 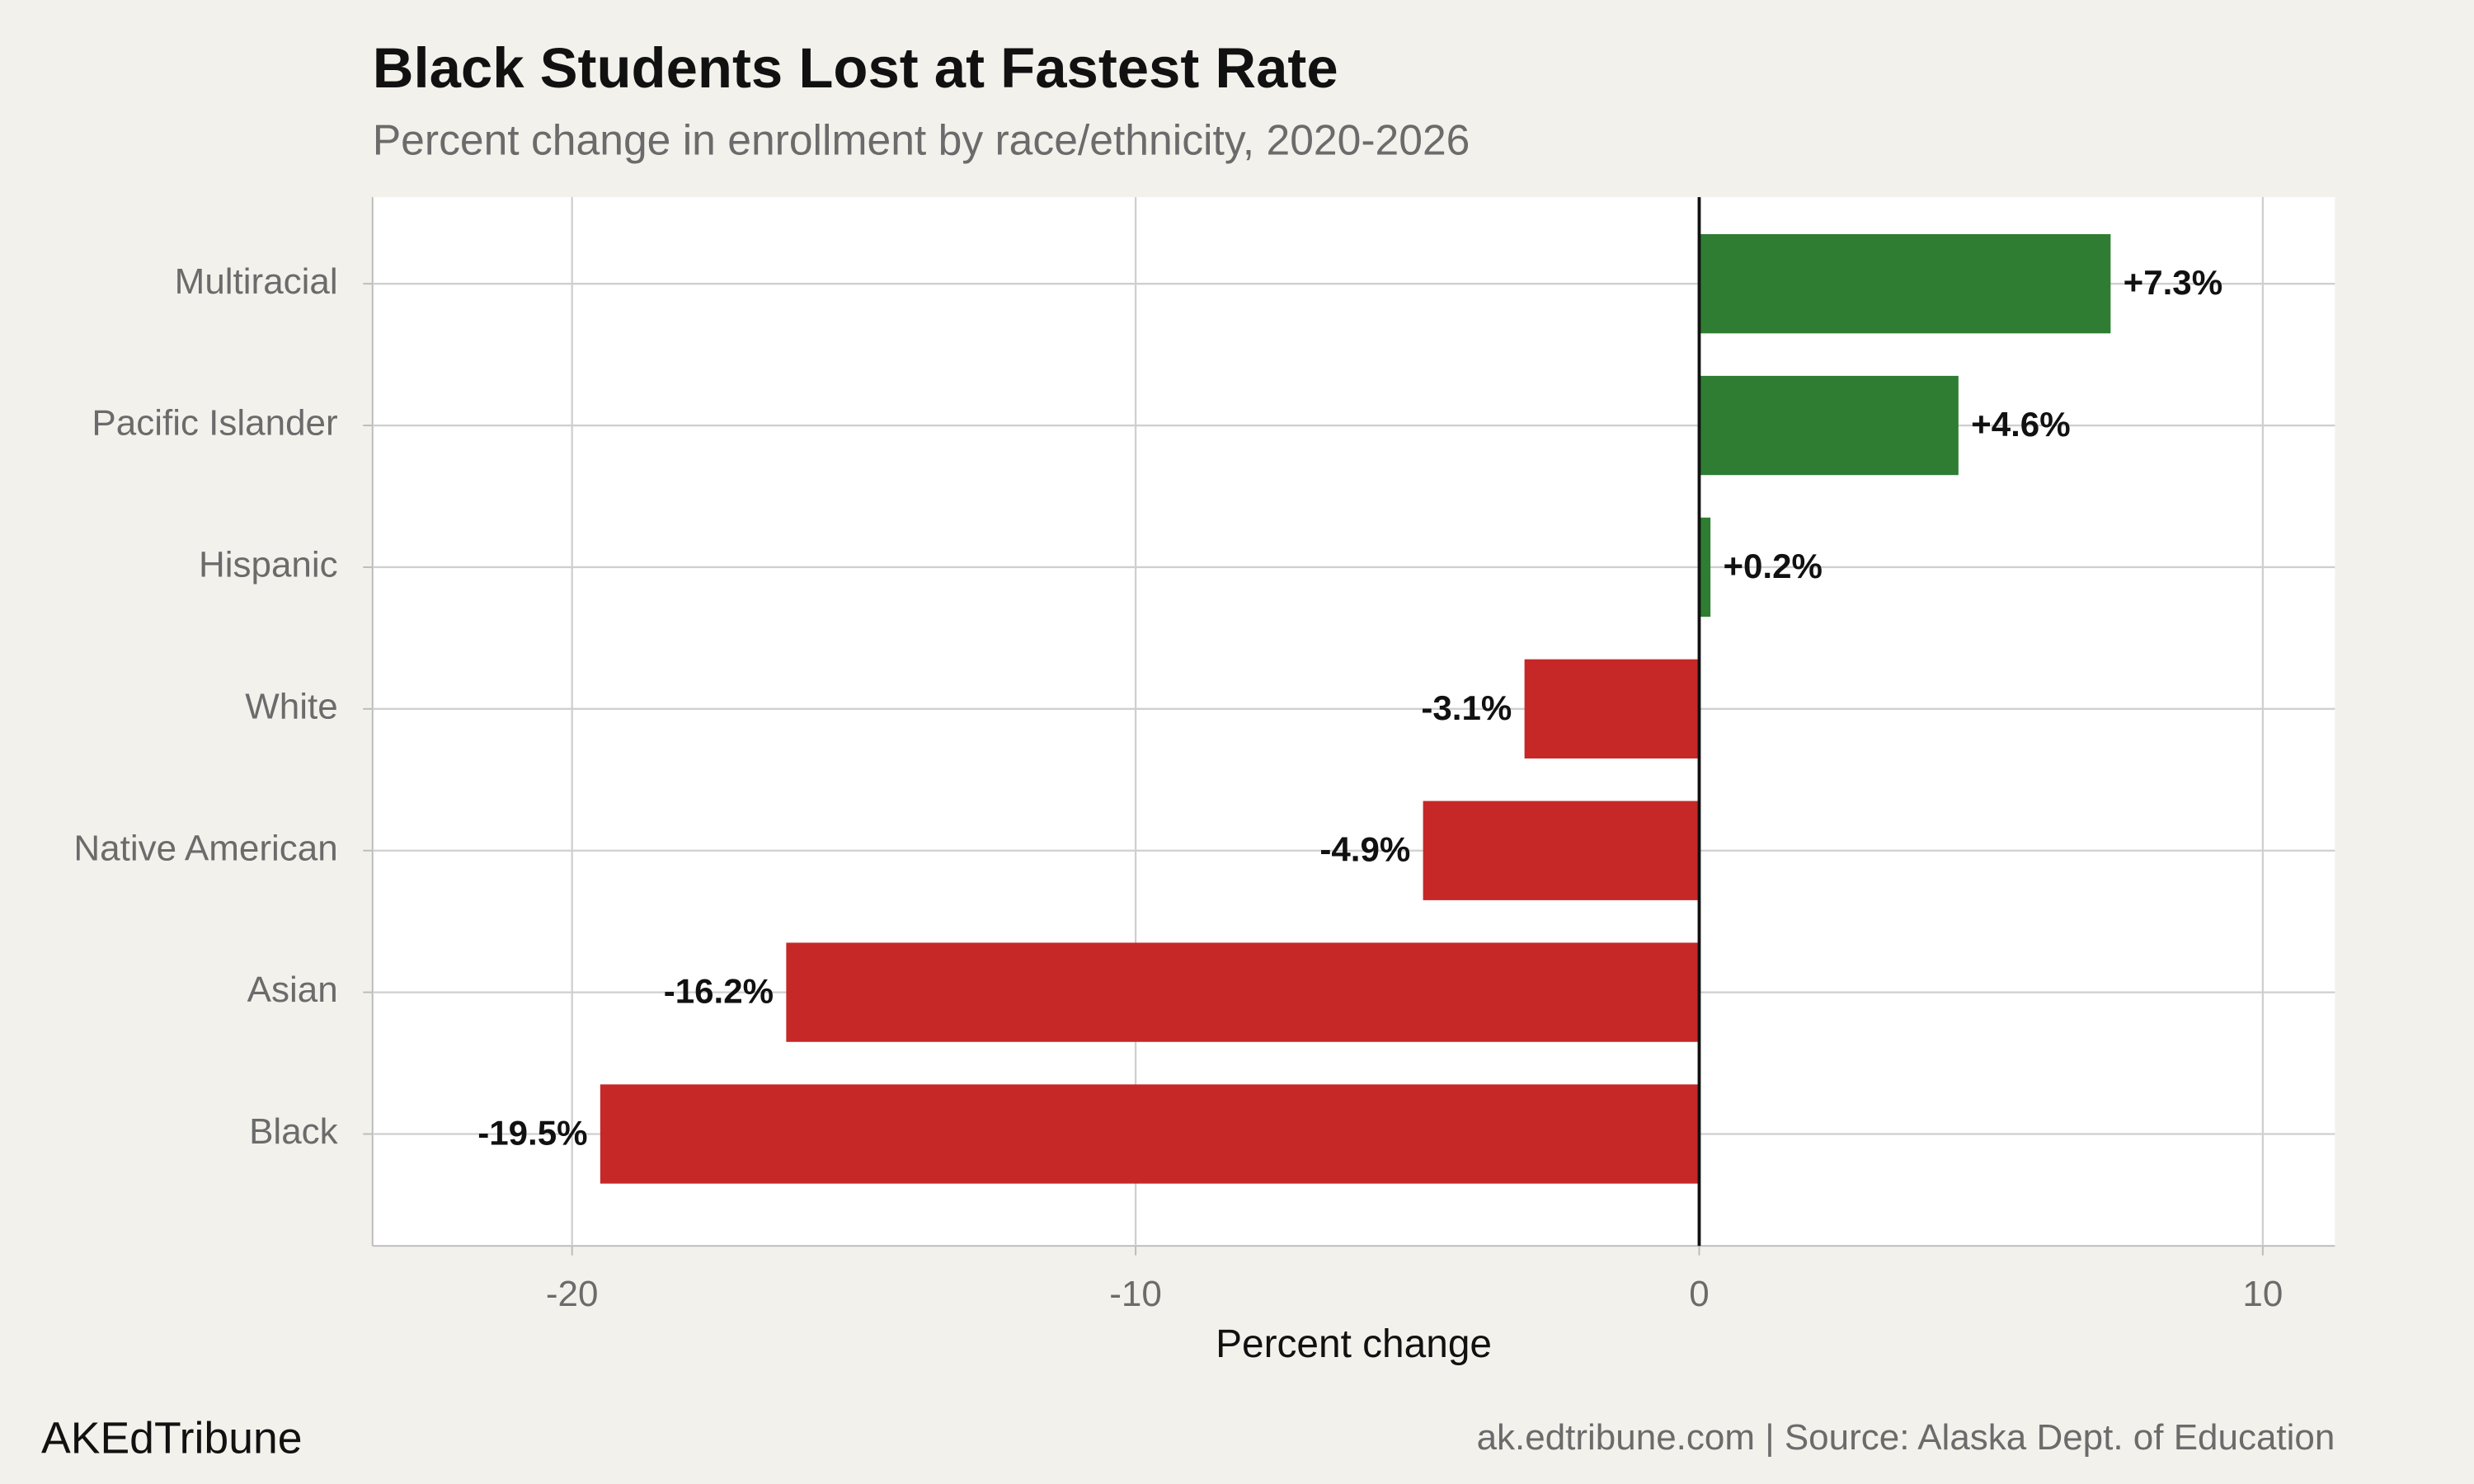 What do you see at coordinates (294, 1131) in the screenshot?
I see `y-tick-label: Black` at bounding box center [294, 1131].